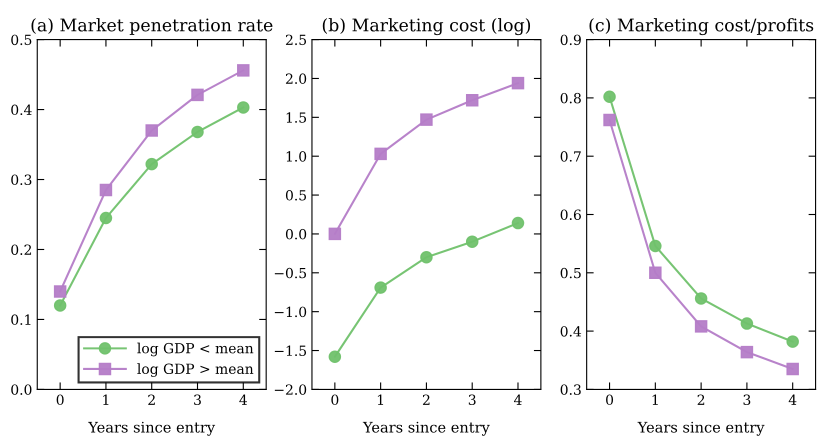 Image resolution: width=828 pixels, height=440 pixels. Describe the element at coordinates (21, 249) in the screenshot. I see `y-tick-label: 0.2` at that location.